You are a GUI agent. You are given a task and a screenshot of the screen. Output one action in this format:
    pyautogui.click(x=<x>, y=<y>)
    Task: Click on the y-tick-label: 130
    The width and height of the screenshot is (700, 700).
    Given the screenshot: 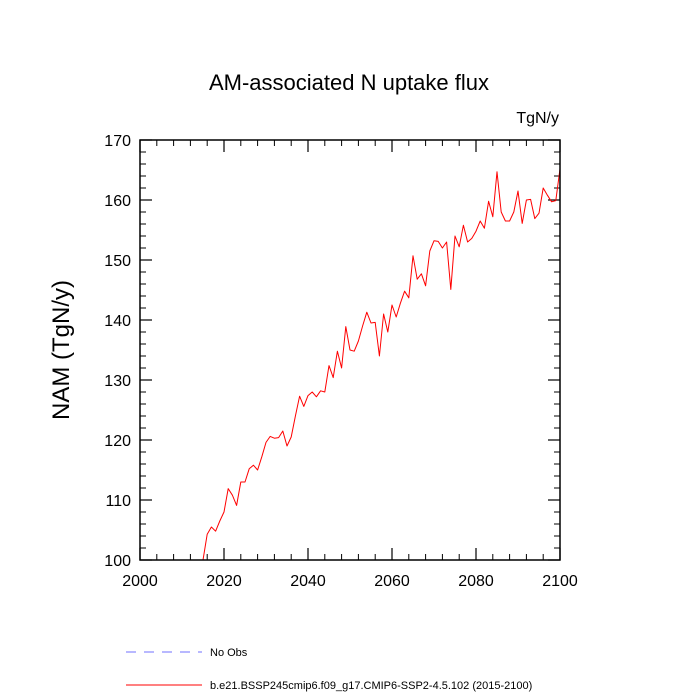 What is the action you would take?
    pyautogui.click(x=117, y=381)
    